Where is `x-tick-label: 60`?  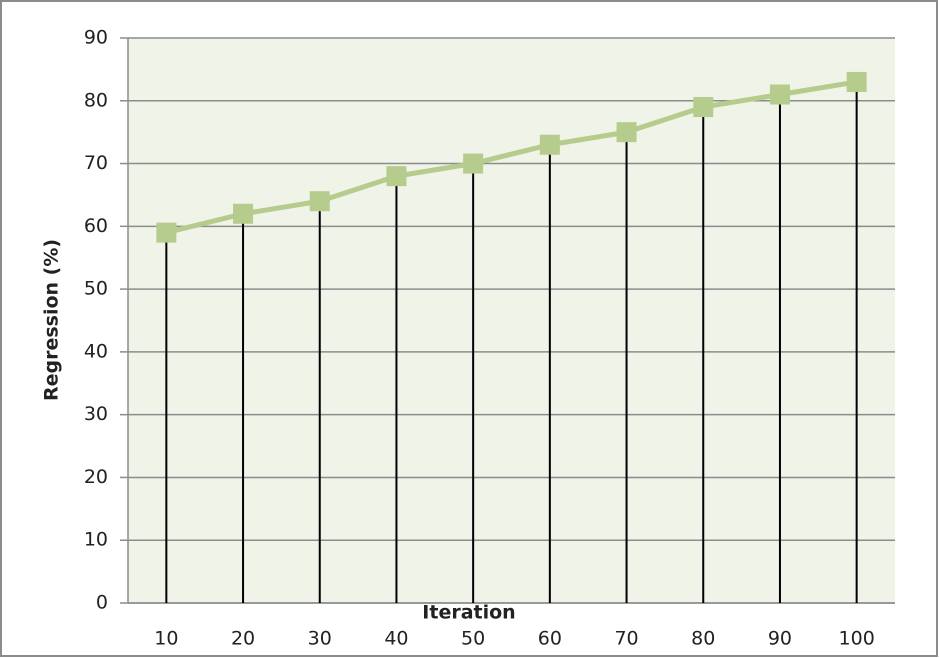 x-tick-label: 60 is located at coordinates (550, 639).